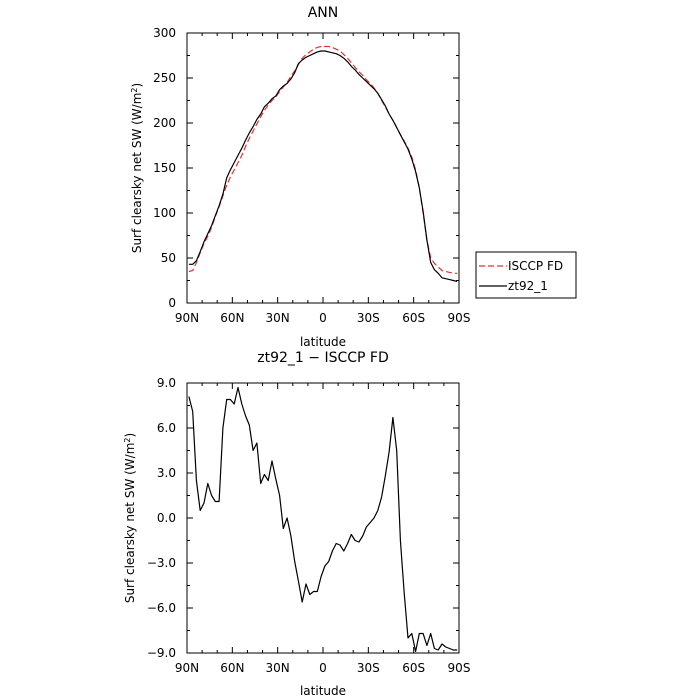 This screenshot has width=700, height=700. I want to click on top-x-tick-label: 90N, so click(187, 318).